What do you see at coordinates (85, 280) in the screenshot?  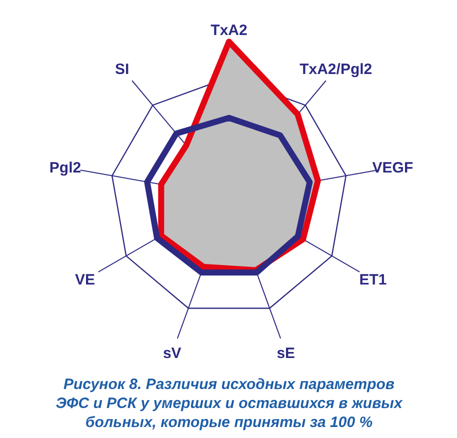 I see `spoke-label: VE` at bounding box center [85, 280].